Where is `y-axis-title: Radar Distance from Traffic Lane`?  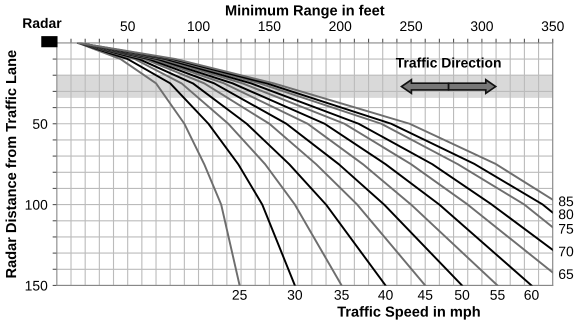 y-axis-title: Radar Distance from Traffic Lane is located at coordinates (10, 164).